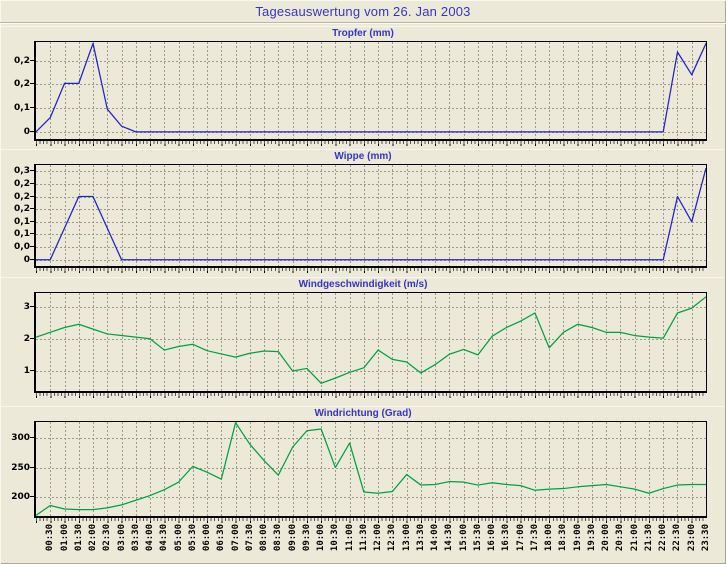  I want to click on y-tick-label: 250, so click(20, 467).